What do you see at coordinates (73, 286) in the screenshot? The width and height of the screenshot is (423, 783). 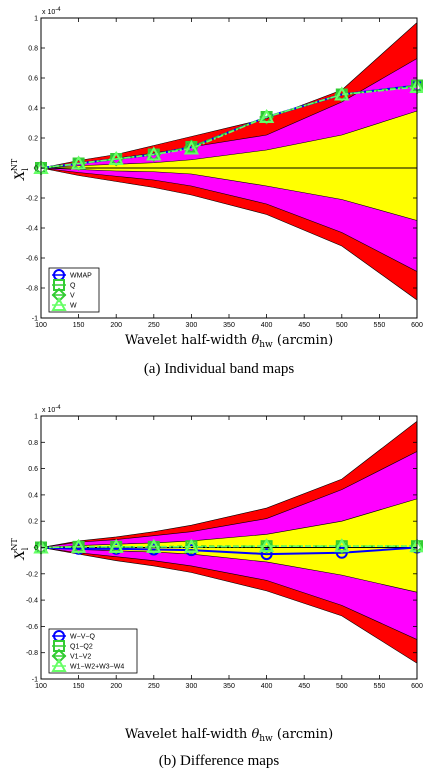 I see `legend-label-1: Q` at bounding box center [73, 286].